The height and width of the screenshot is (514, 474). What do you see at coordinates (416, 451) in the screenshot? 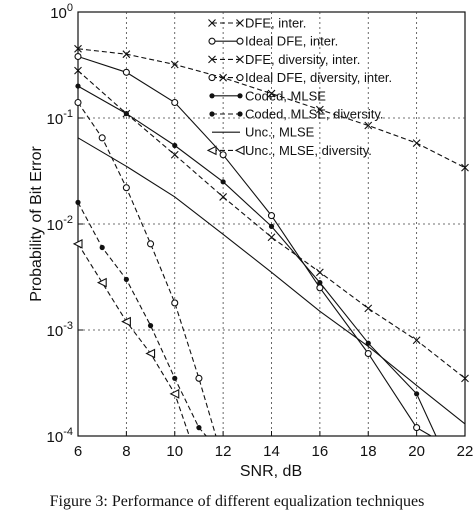
I see `x-tick-label: 20` at bounding box center [416, 451].